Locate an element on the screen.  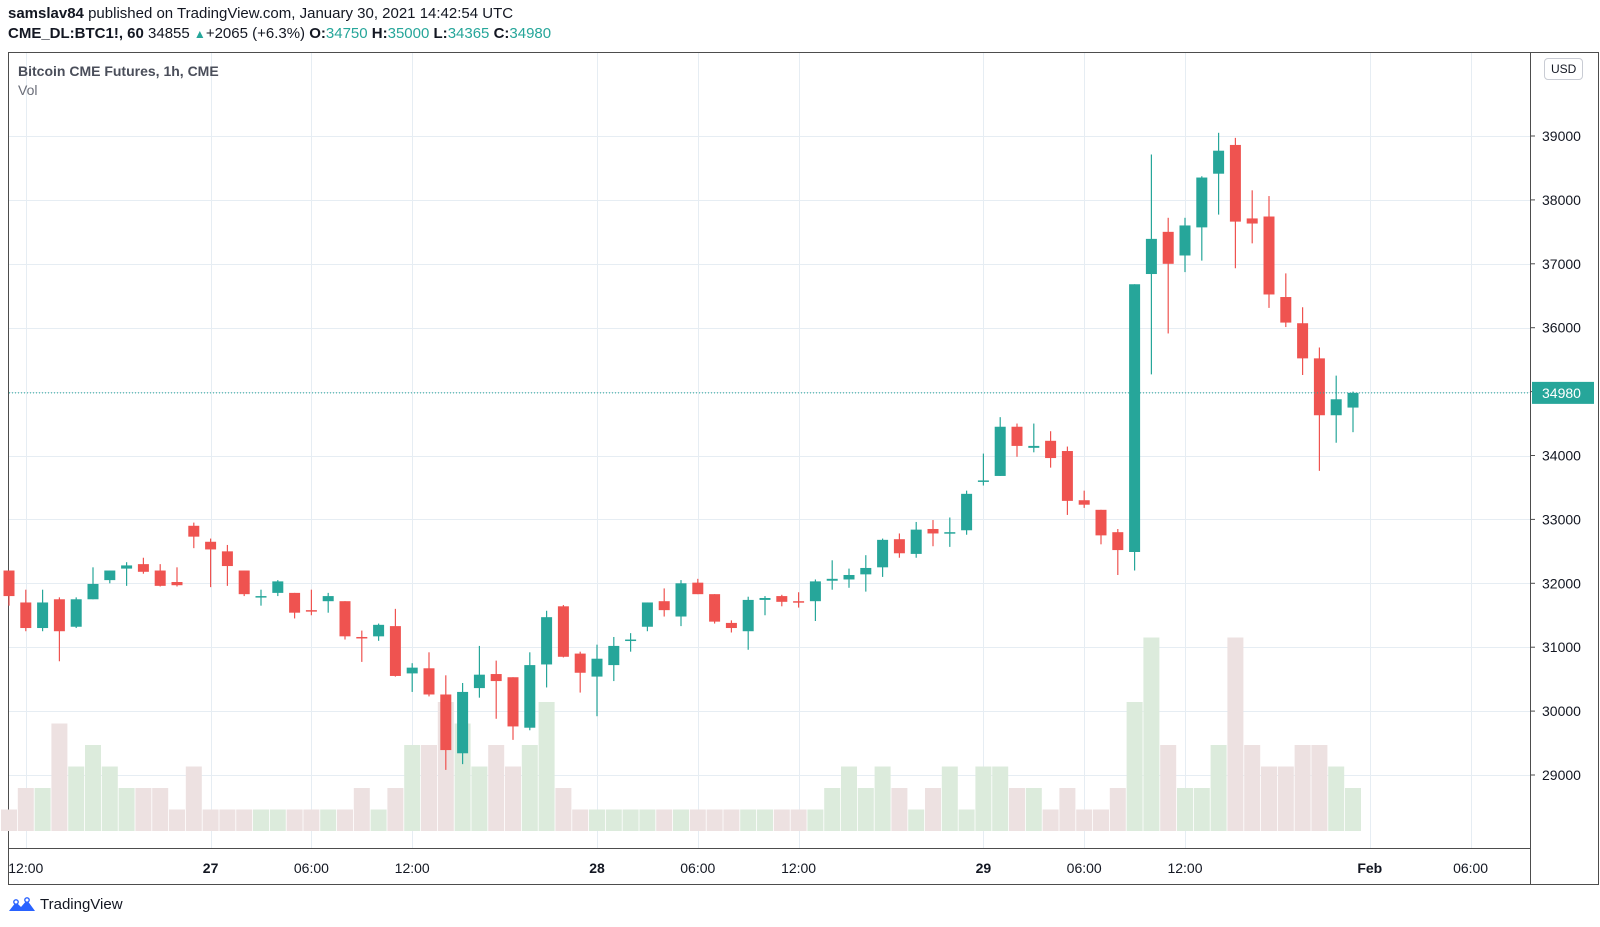
volume-label: Vol is located at coordinates (28, 90).